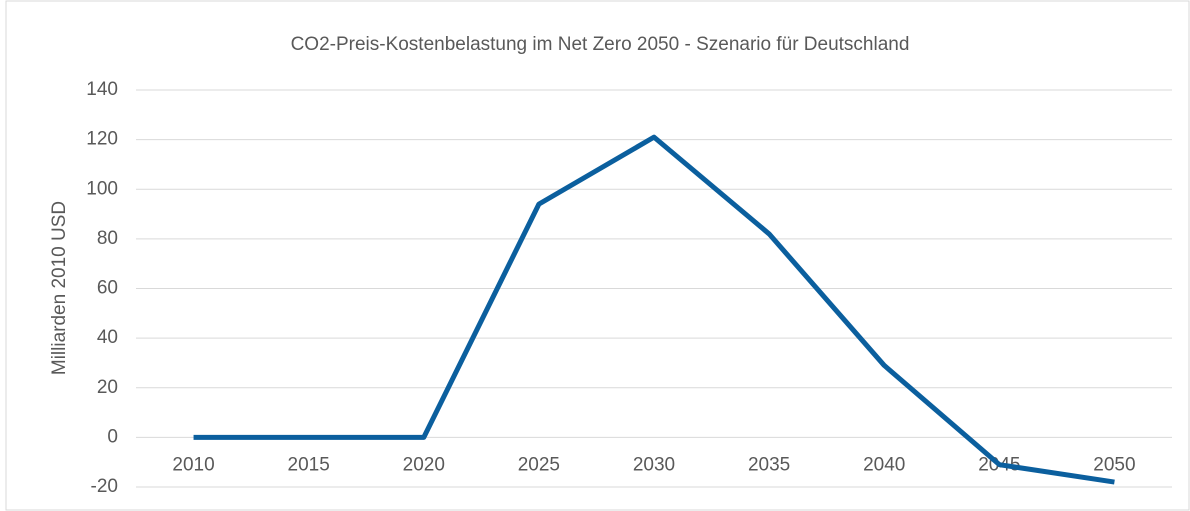 Image resolution: width=1190 pixels, height=511 pixels. Describe the element at coordinates (193, 464) in the screenshot. I see `x-tick-label: 2010` at that location.